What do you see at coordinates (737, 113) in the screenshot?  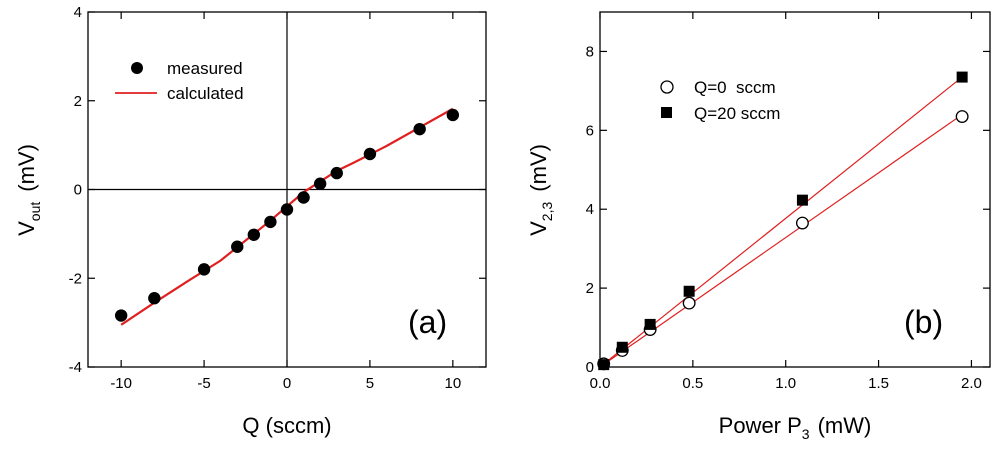 I see `legend-b-q20-label: Q=20 sccm` at bounding box center [737, 113].